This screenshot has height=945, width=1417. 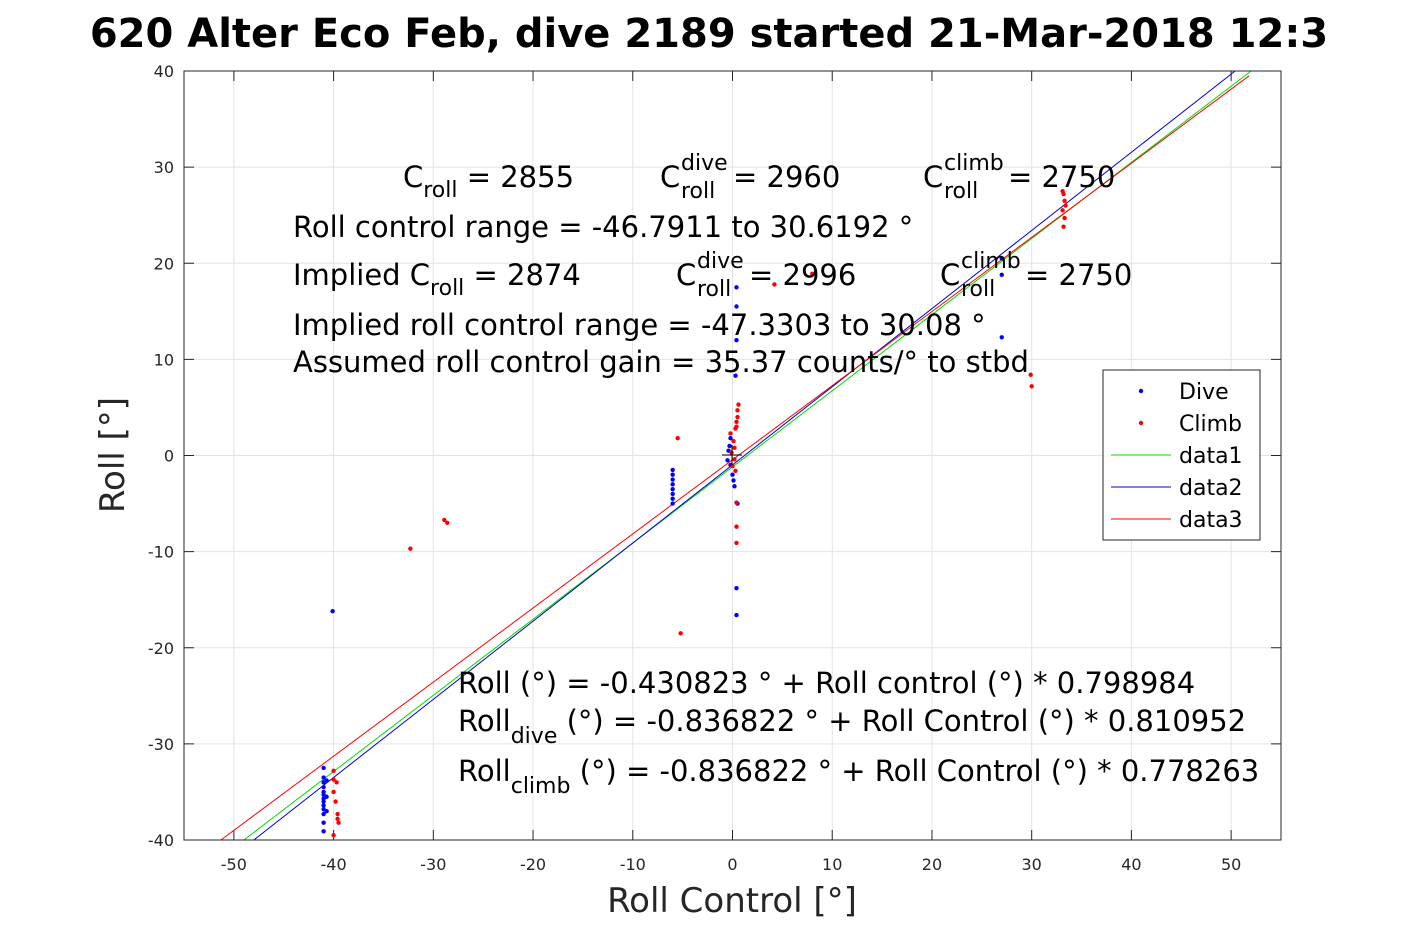 What do you see at coordinates (720, 261) in the screenshot?
I see `annotation-implied-c-roll-dive-sup: dive` at bounding box center [720, 261].